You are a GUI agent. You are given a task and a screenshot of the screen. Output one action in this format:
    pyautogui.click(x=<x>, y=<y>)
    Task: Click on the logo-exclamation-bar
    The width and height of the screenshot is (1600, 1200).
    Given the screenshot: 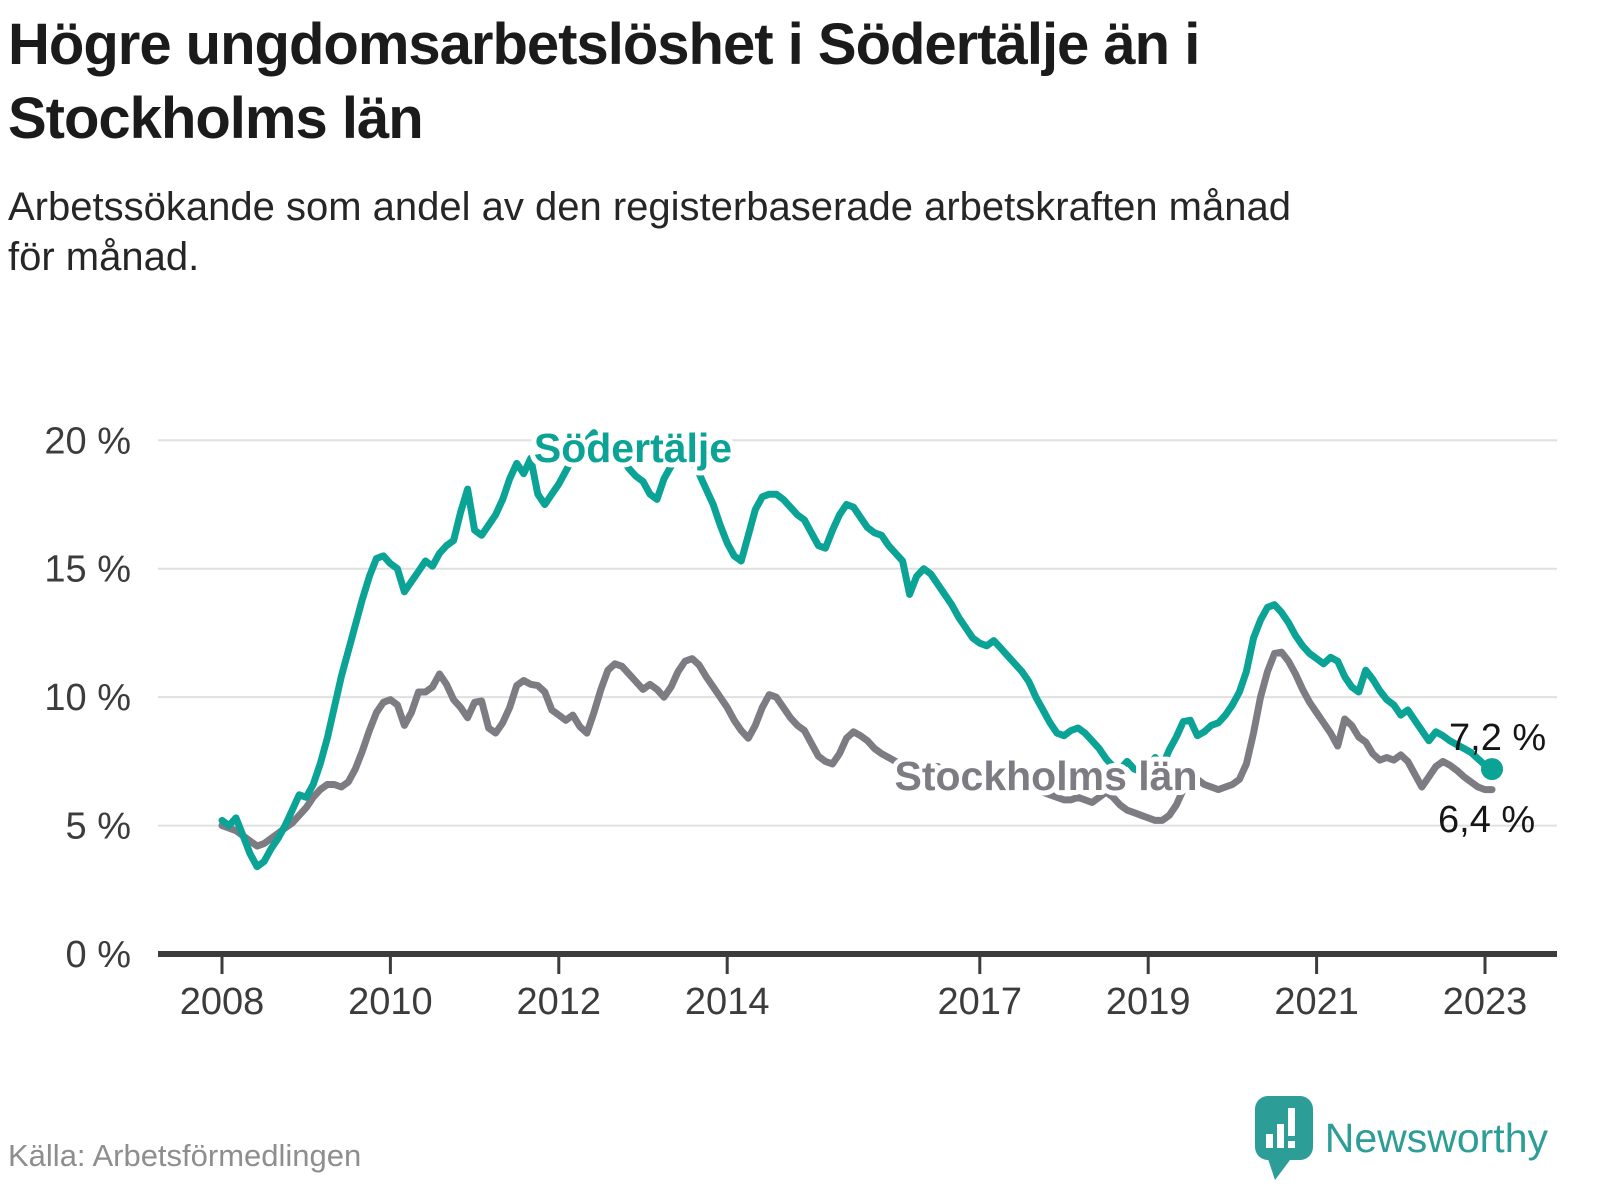 What is the action you would take?
    pyautogui.click(x=1291, y=1122)
    